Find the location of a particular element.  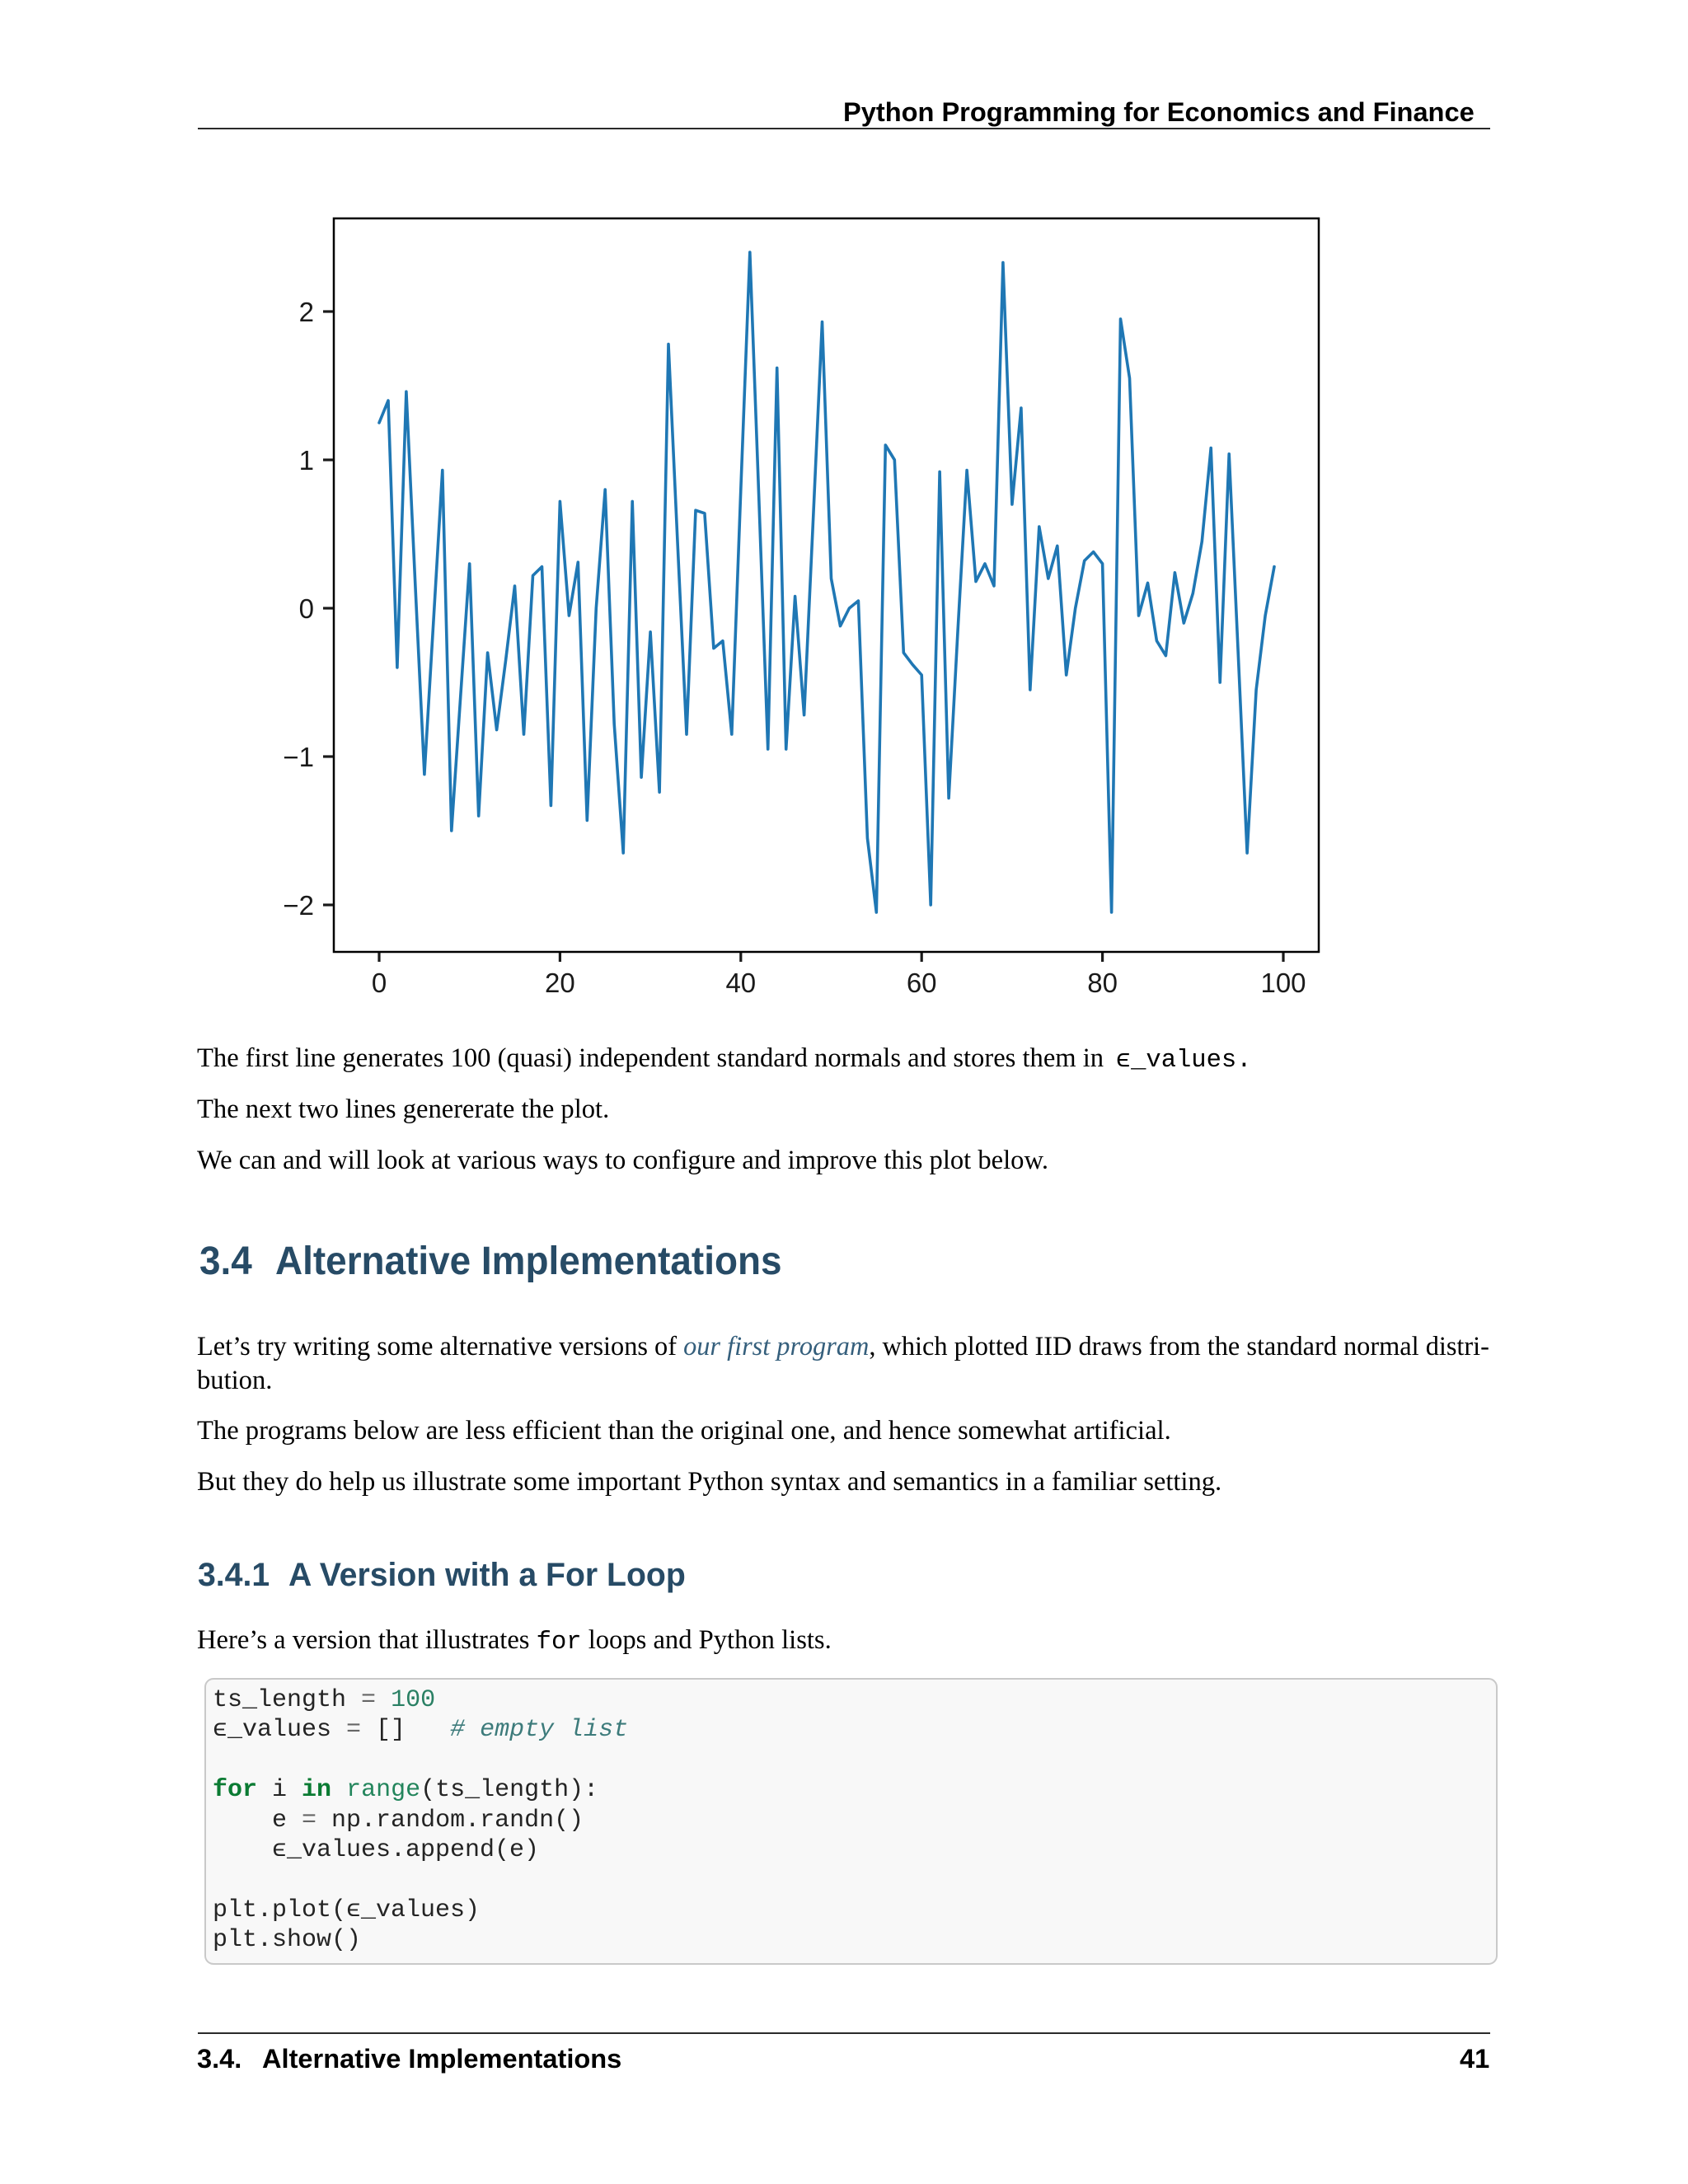

svg-text: 60 is located at coordinates (922, 983).